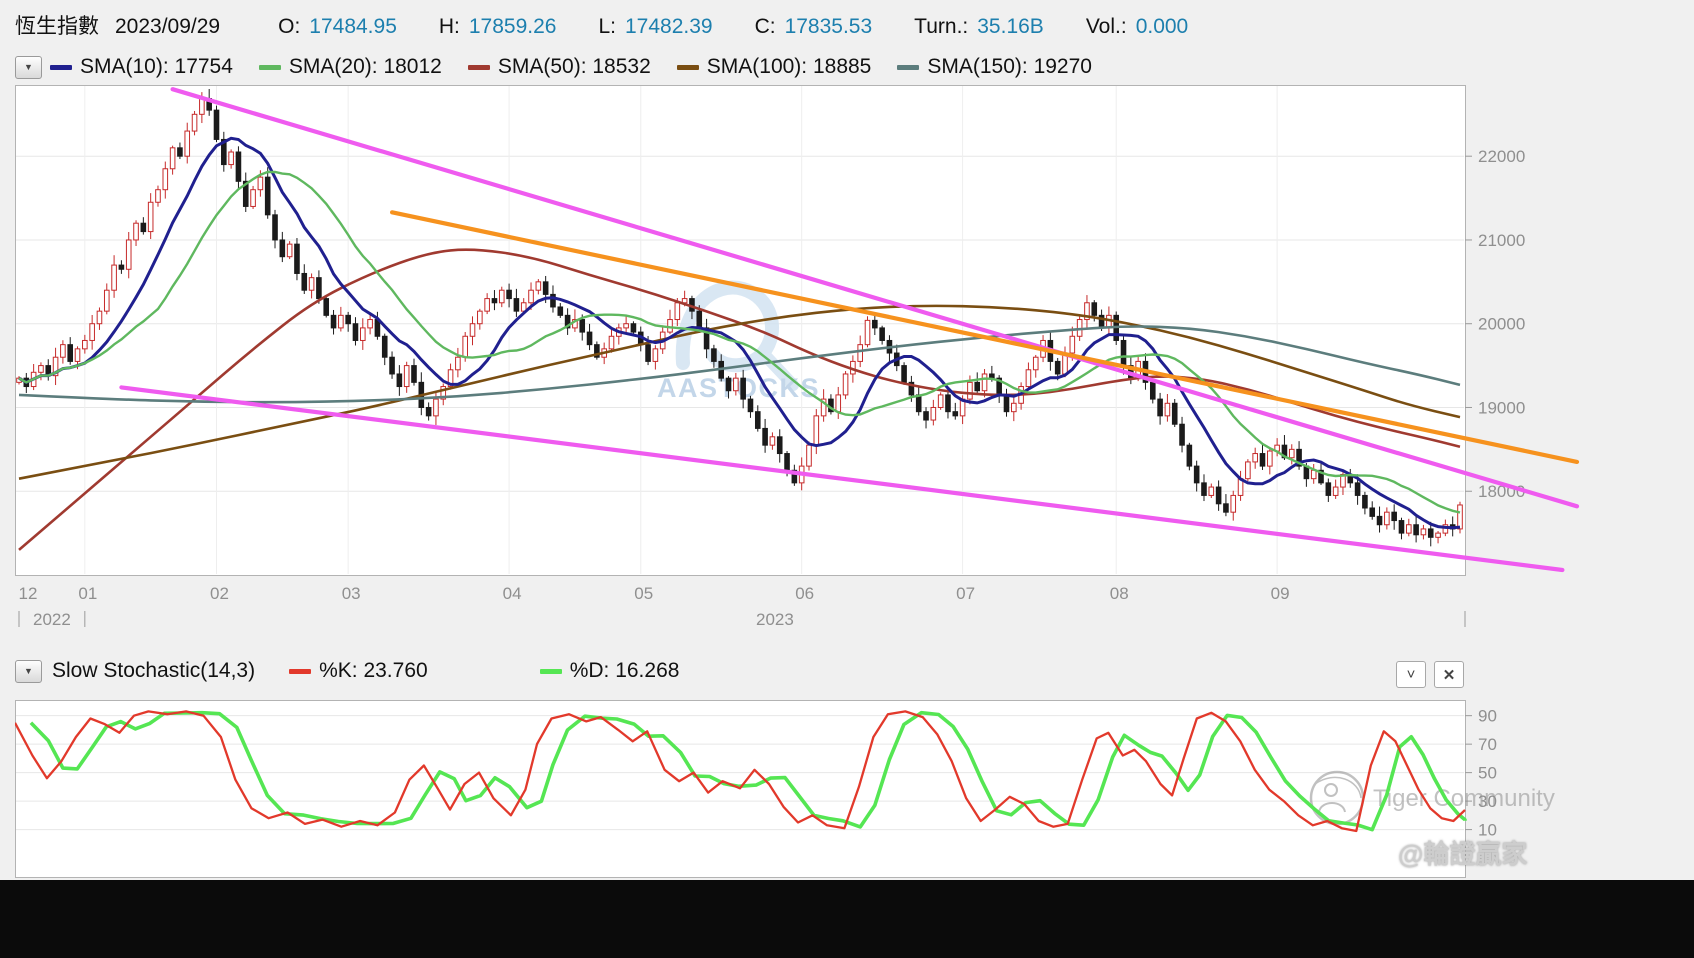 The height and width of the screenshot is (958, 1694). What do you see at coordinates (574, 66) in the screenshot?
I see `legend-label: SMA(50): 18532` at bounding box center [574, 66].